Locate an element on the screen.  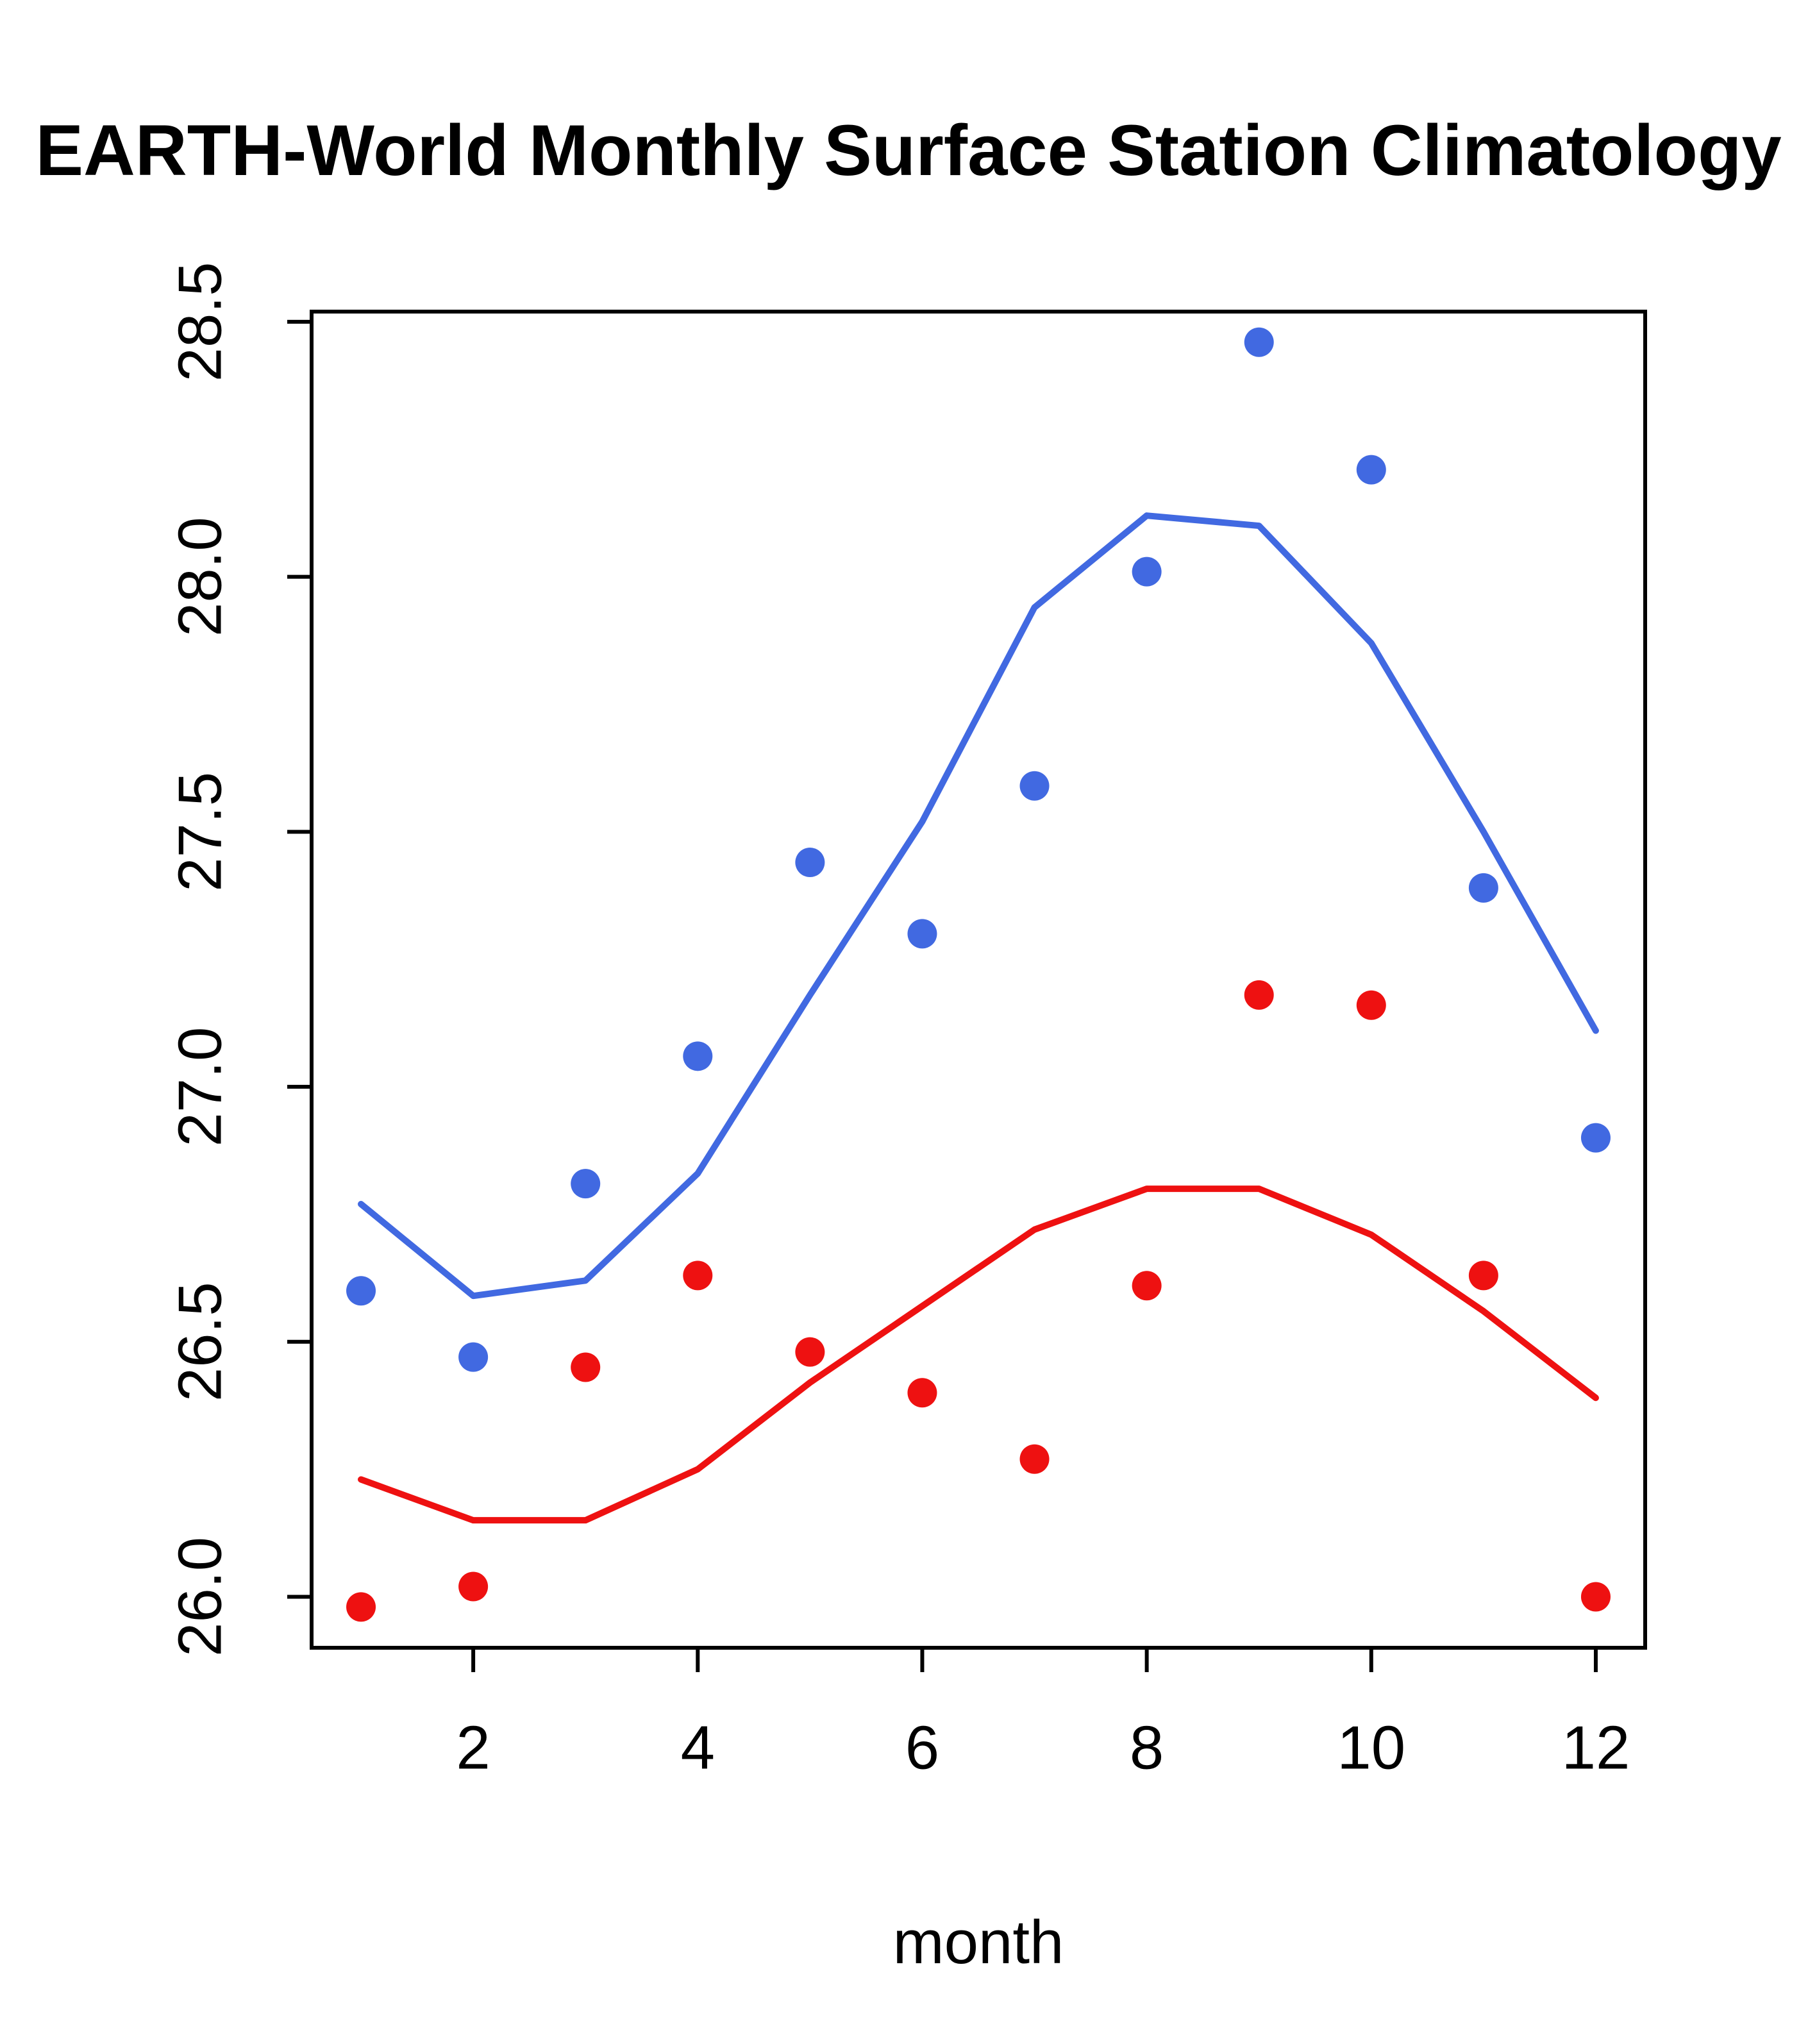
x-tick-label: 2 is located at coordinates (473, 1748).